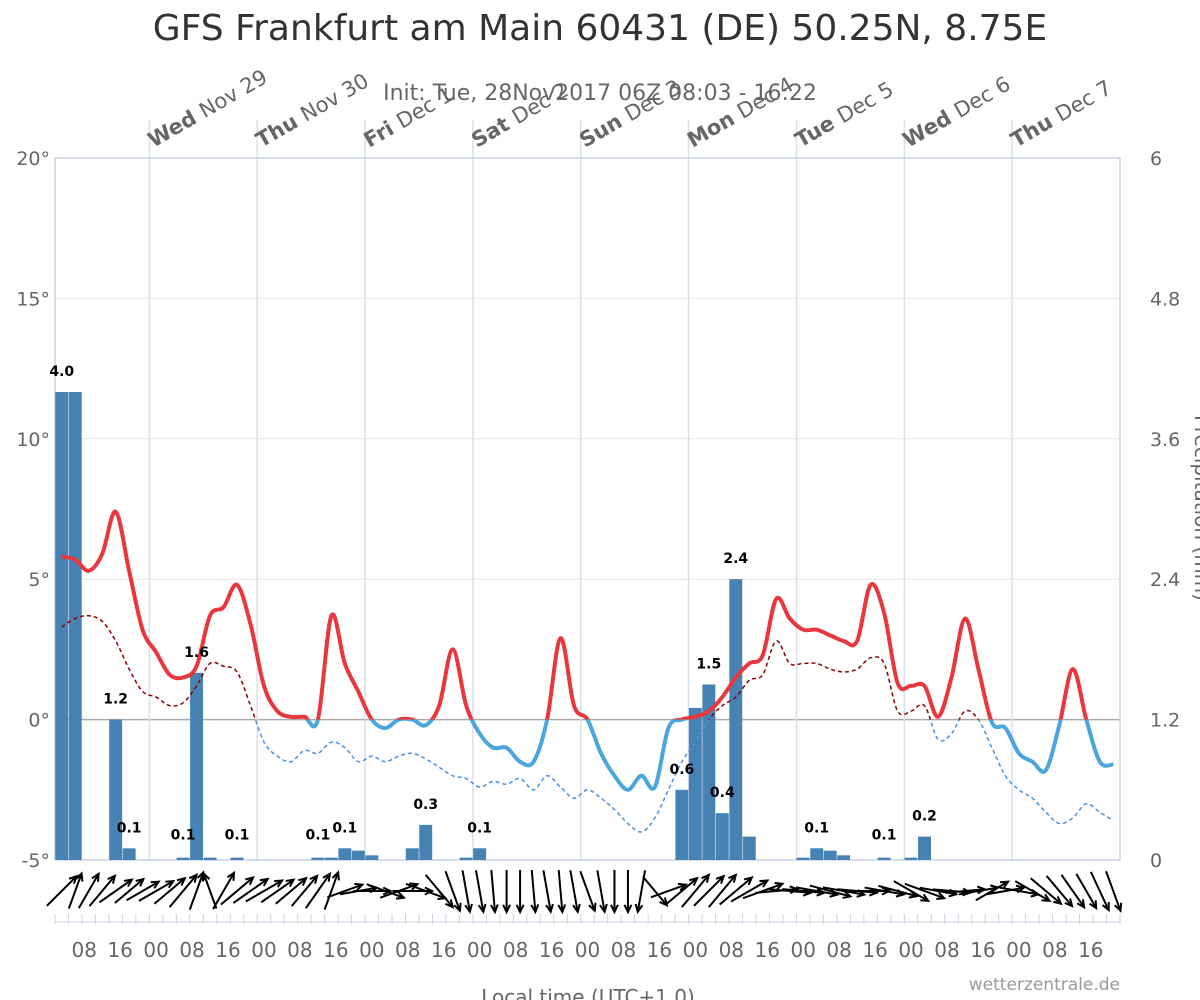 The image size is (1200, 1000). What do you see at coordinates (196, 653) in the screenshot?
I see `precip-label: 1.6` at bounding box center [196, 653].